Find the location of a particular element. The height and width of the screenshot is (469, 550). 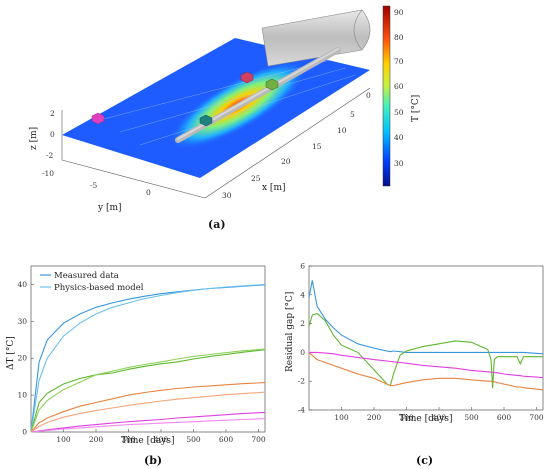

colorbar-label: T [°C] is located at coordinates (416, 108).